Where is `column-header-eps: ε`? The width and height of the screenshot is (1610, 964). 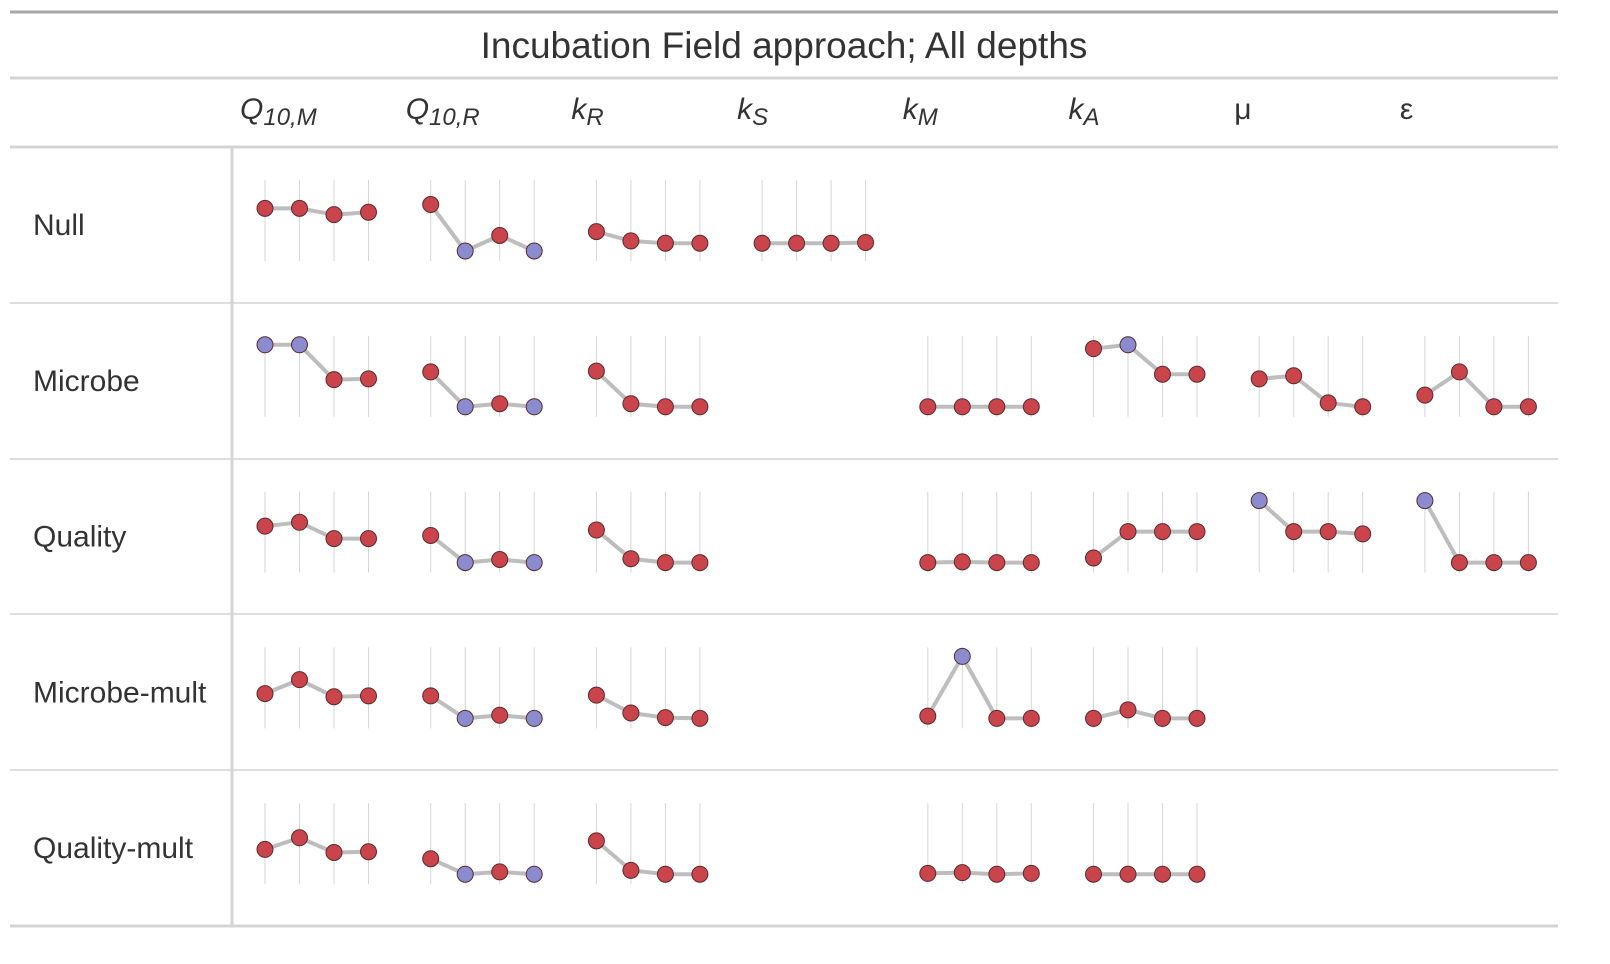 column-header-eps: ε is located at coordinates (1406, 109).